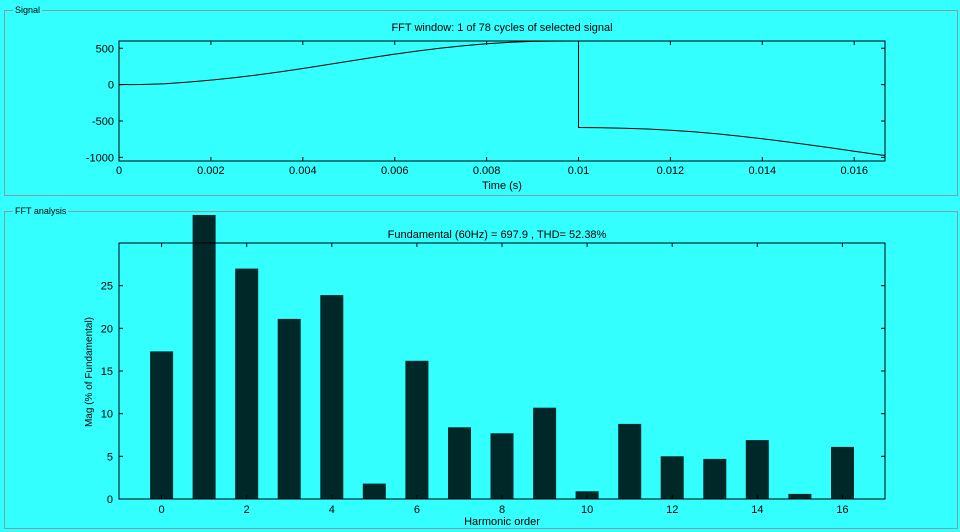 This screenshot has height=532, width=960. I want to click on fft-xtick-label: 14, so click(757, 510).